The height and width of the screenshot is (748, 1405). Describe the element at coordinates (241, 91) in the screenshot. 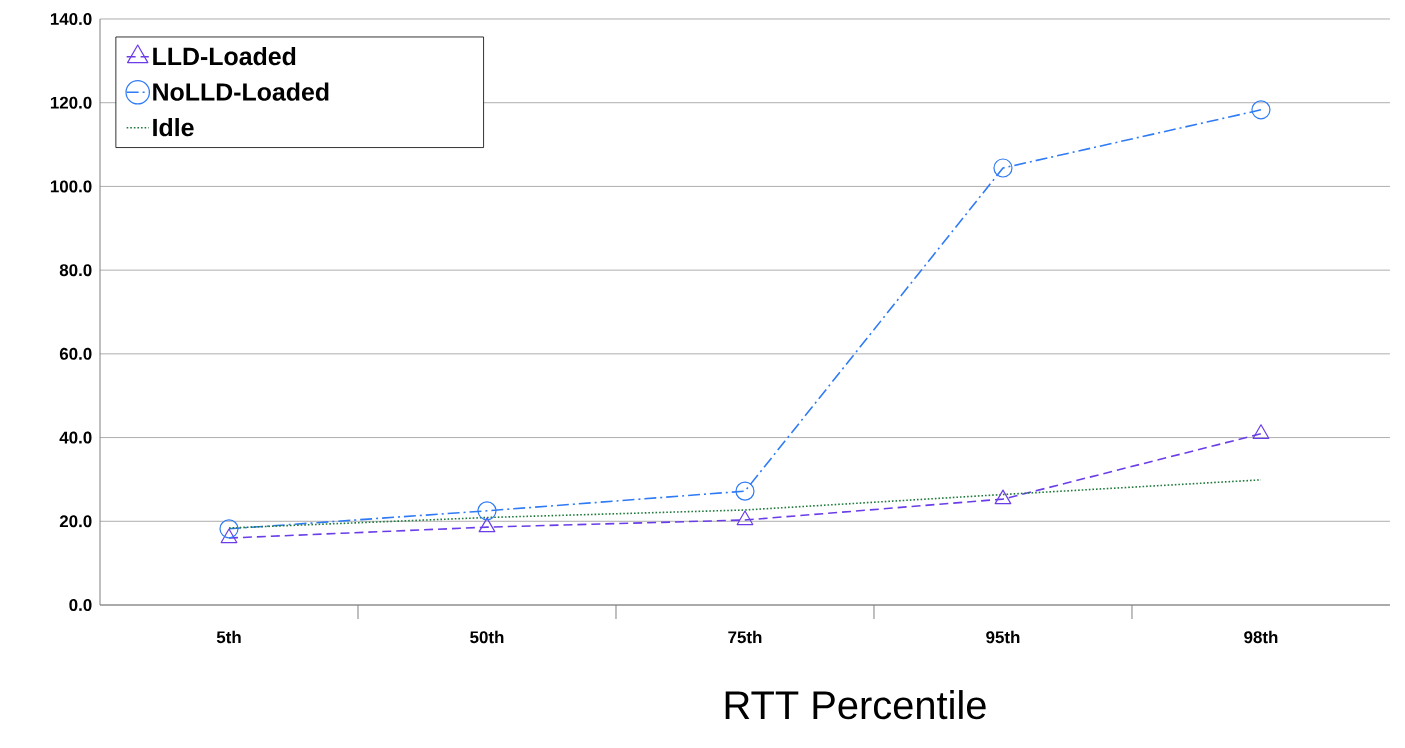

I see `legend-label: NoLLD-Loaded` at that location.